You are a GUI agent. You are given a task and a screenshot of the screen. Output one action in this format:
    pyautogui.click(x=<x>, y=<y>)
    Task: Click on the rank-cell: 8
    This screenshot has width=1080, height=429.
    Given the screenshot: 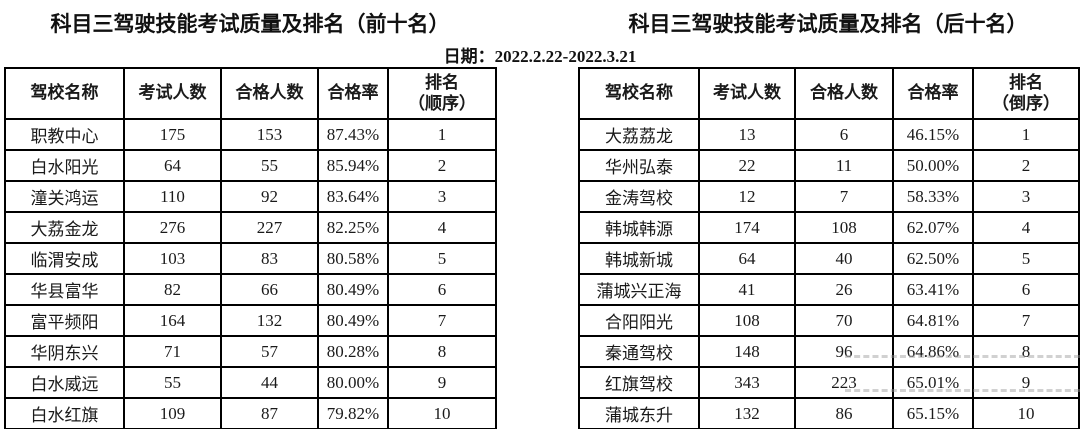 What is the action you would take?
    pyautogui.click(x=1026, y=351)
    